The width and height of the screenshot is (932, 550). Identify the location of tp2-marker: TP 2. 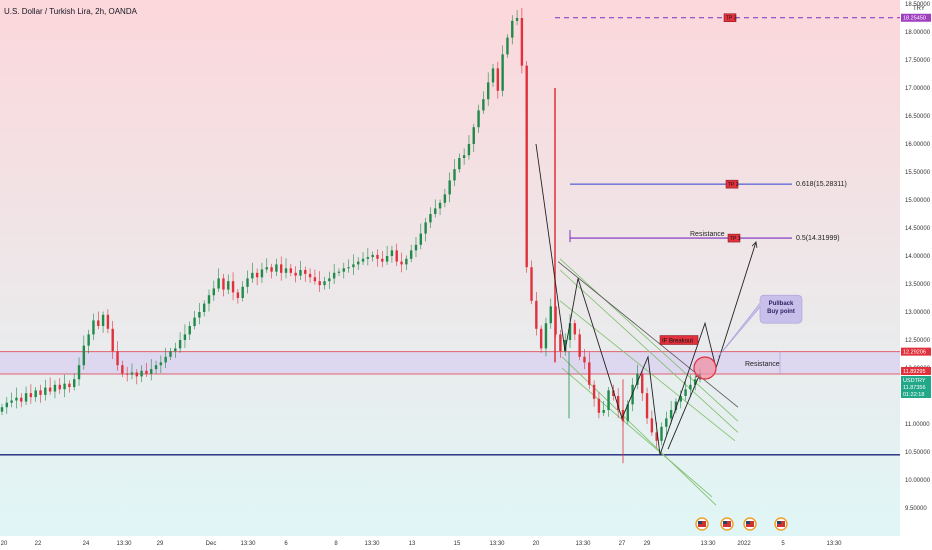
(732, 184).